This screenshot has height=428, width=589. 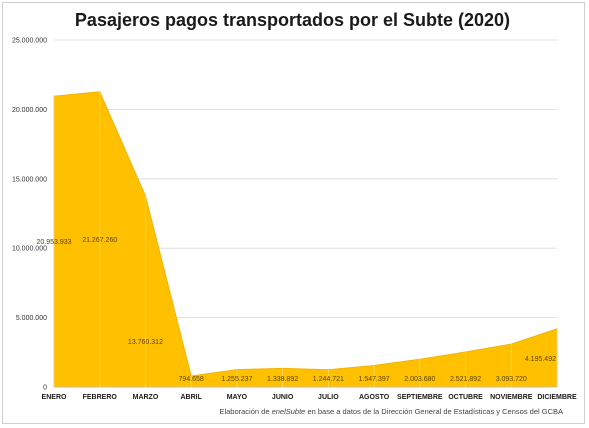 What do you see at coordinates (511, 397) in the screenshot?
I see `x-tick-label: NOVIEMBRE` at bounding box center [511, 397].